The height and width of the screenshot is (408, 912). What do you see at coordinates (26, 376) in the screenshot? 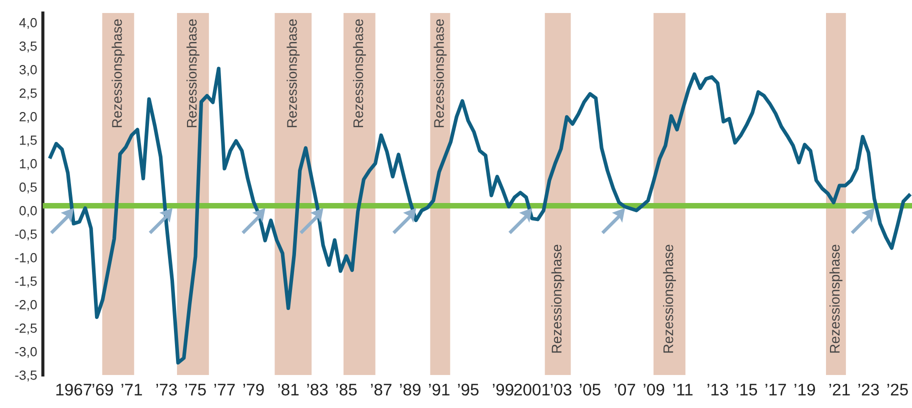
I see `y-tick-label: -3,5` at bounding box center [26, 376].